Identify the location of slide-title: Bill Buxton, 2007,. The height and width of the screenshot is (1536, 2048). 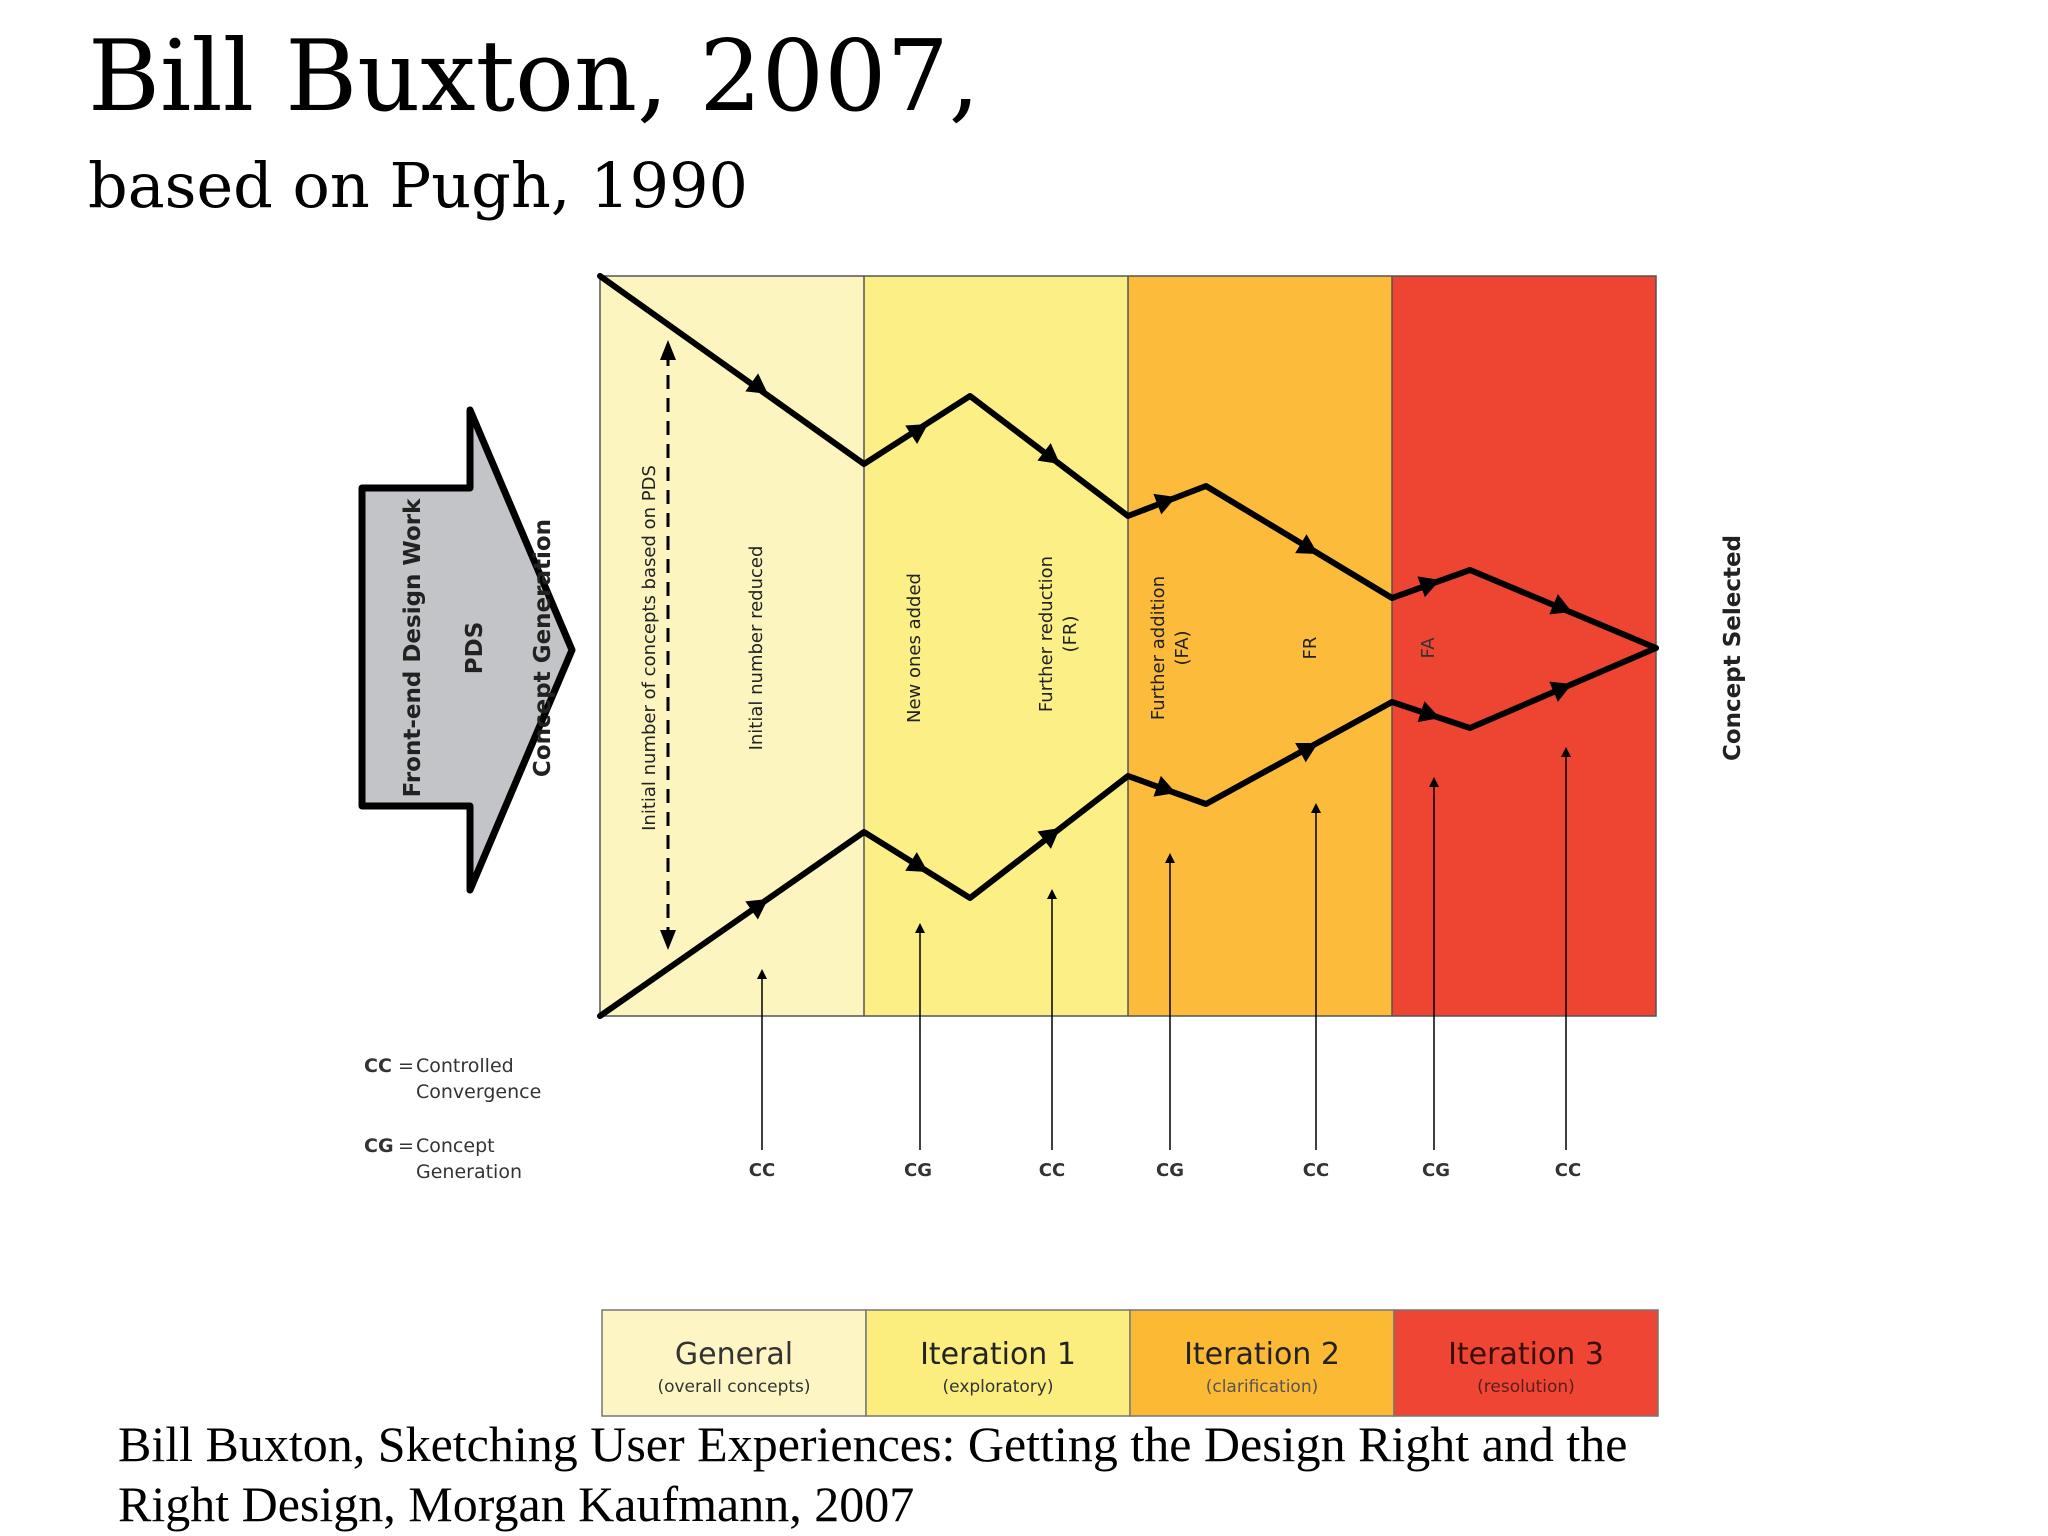
(534, 77).